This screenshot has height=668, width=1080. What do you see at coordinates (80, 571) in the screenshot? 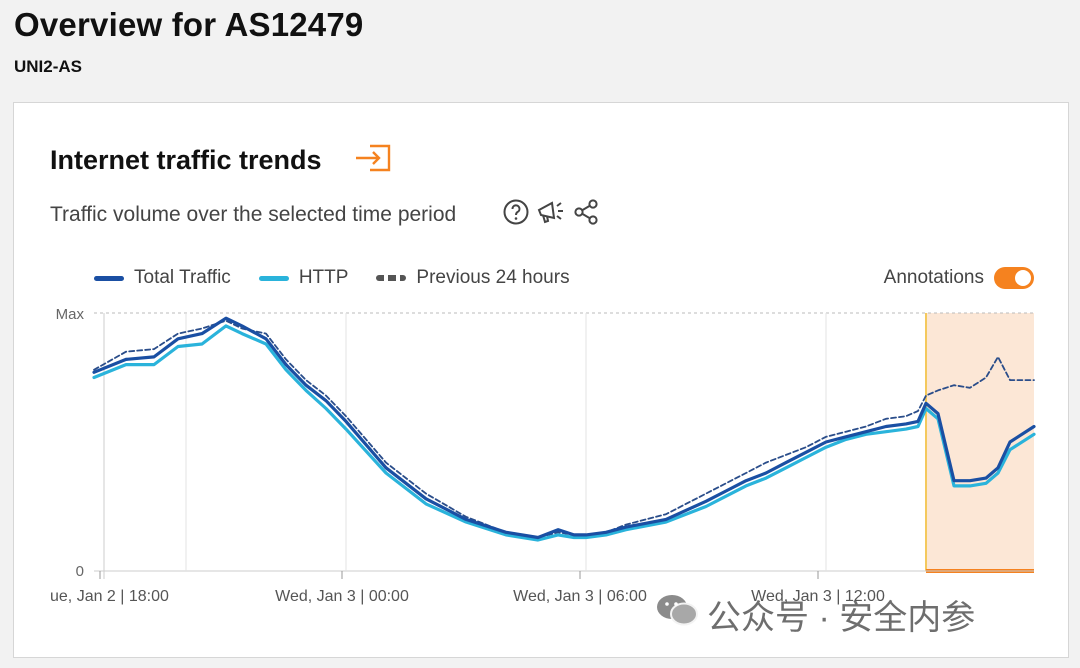
I see `y-tick-label: 0` at bounding box center [80, 571].